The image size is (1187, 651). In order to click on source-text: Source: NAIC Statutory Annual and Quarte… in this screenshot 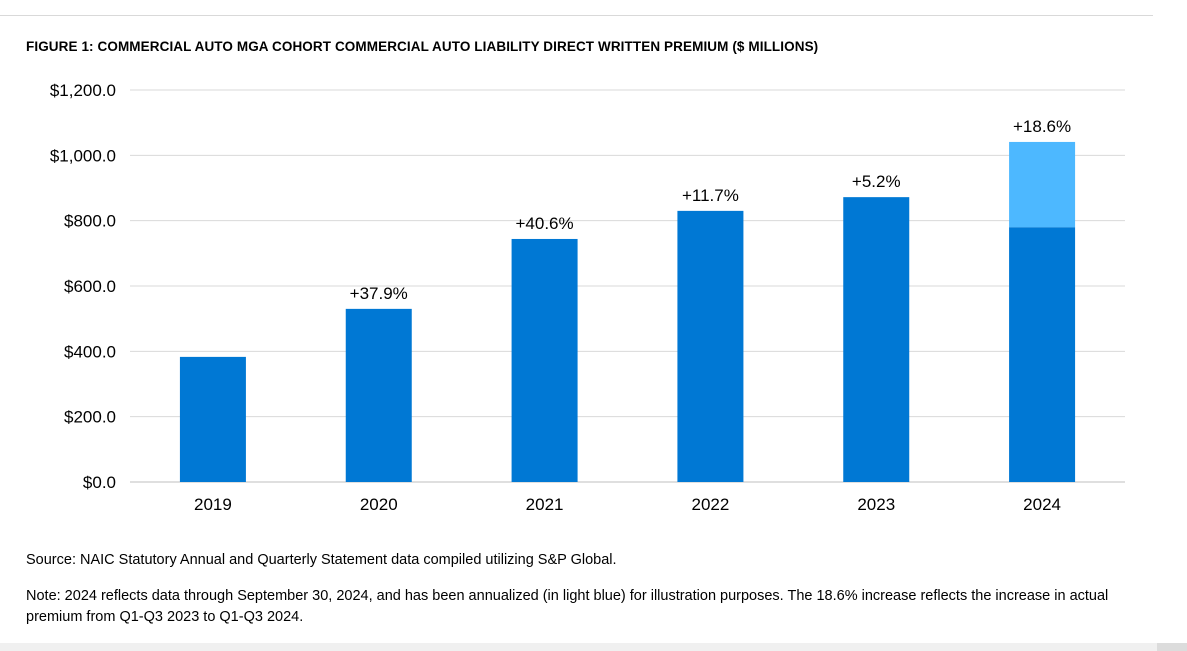, I will do `click(321, 560)`.